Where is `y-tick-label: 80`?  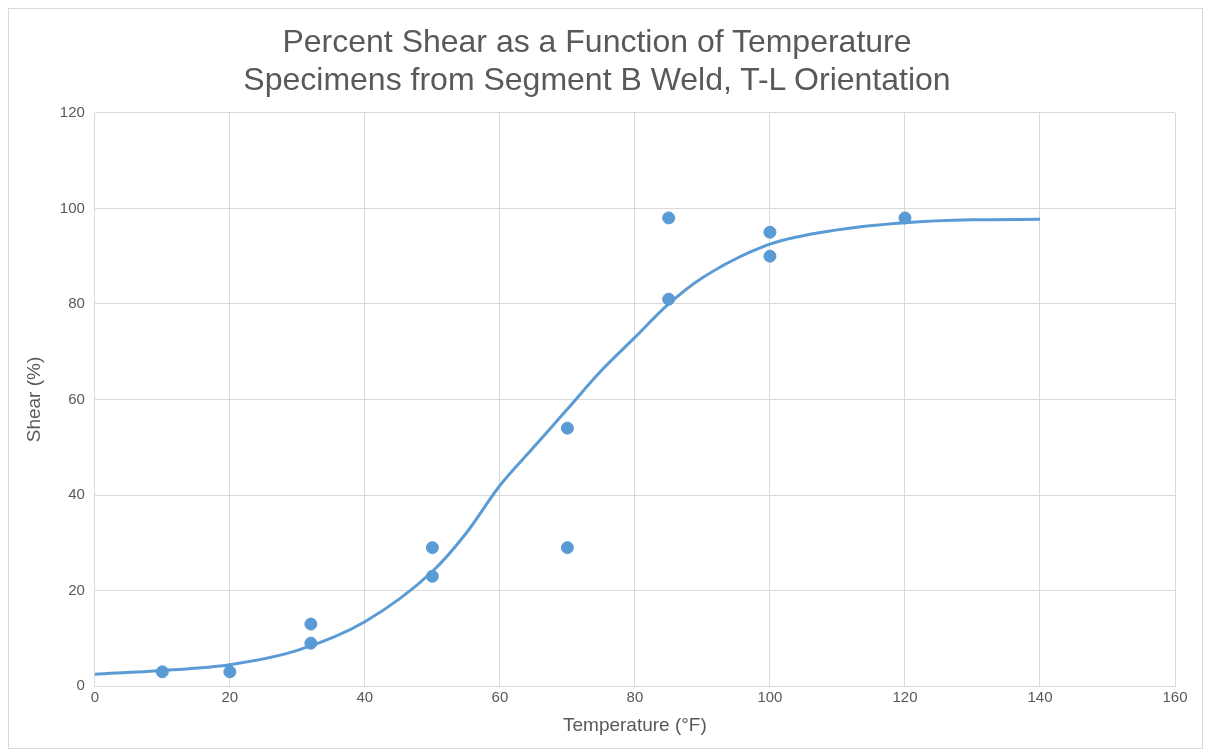
y-tick-label: 80 is located at coordinates (76, 303).